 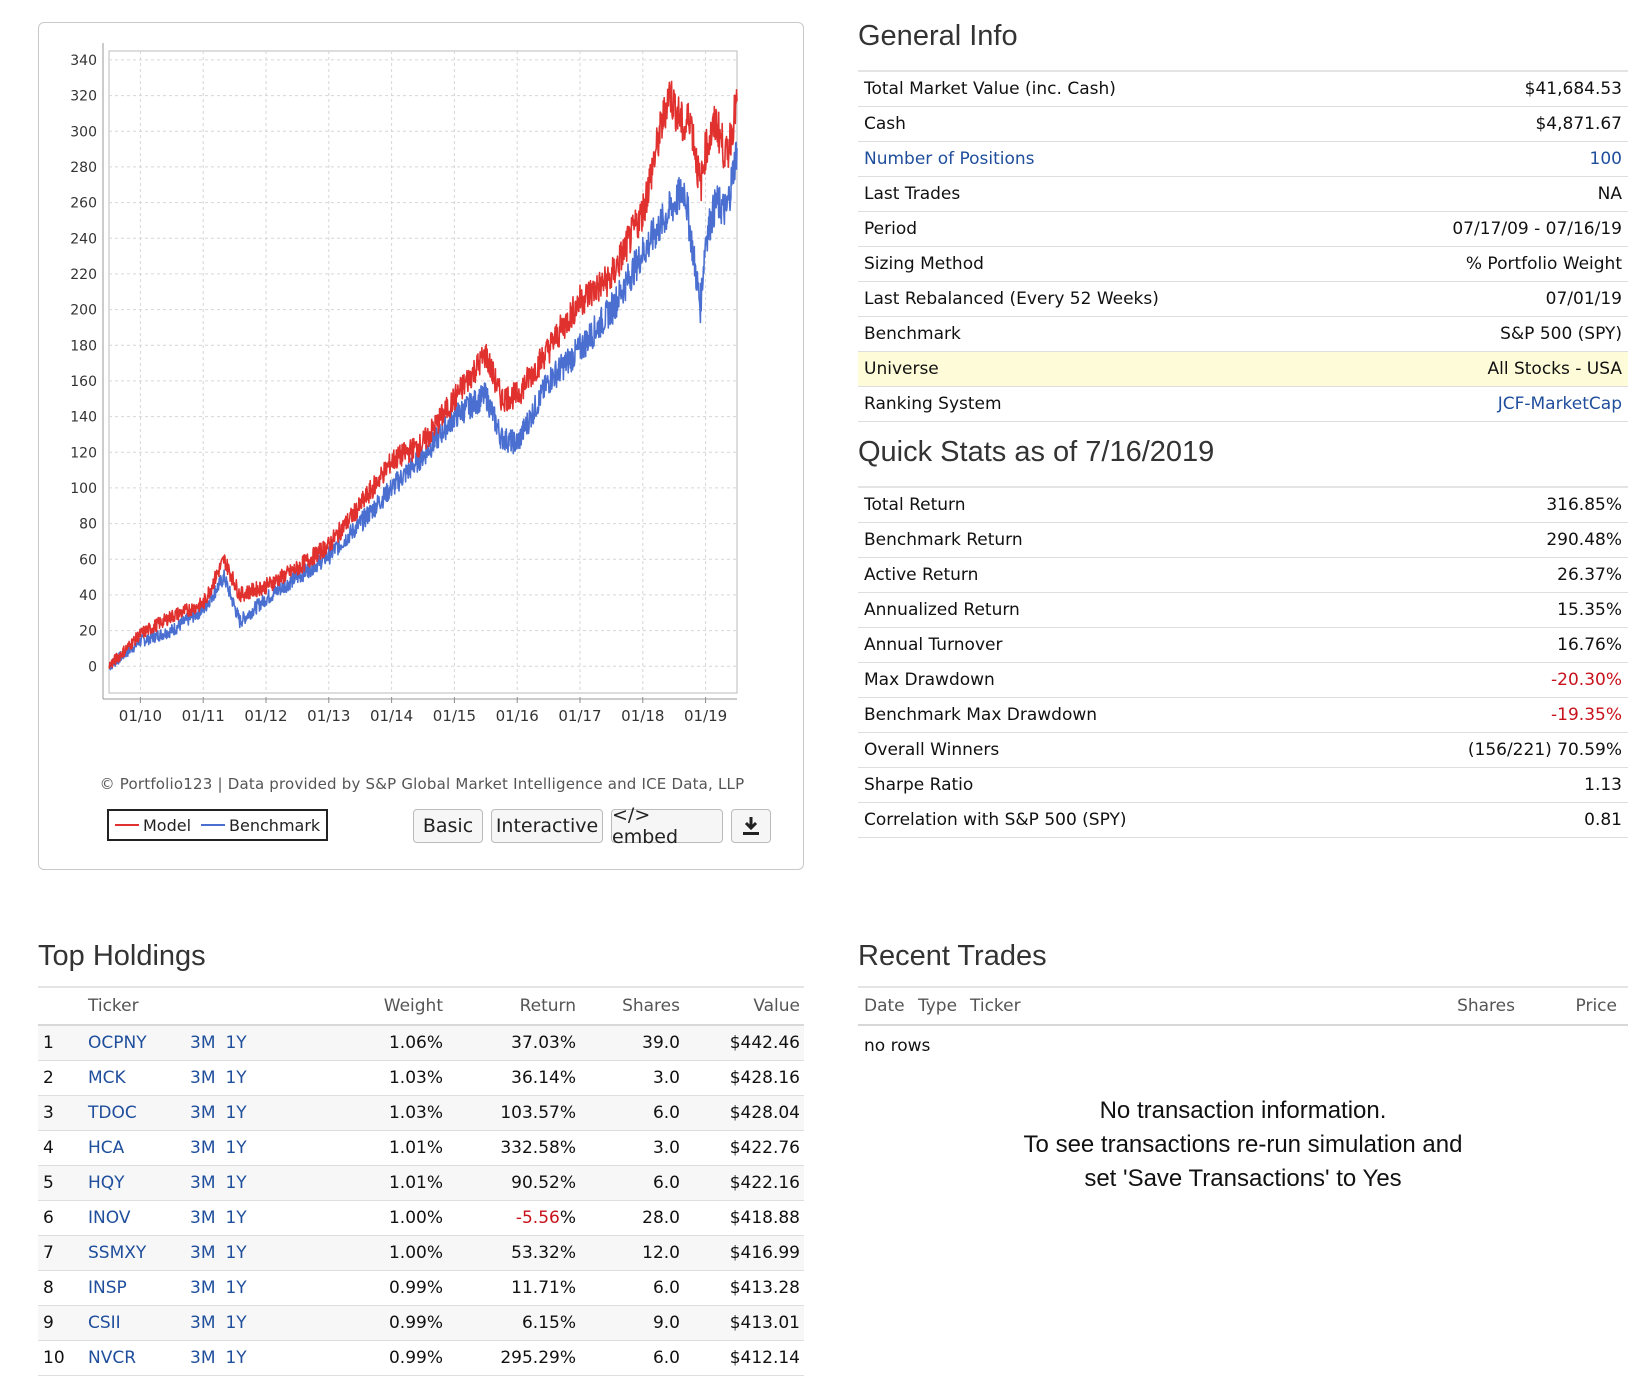 I want to click on holding-return: 6.15%, so click(x=548, y=1323).